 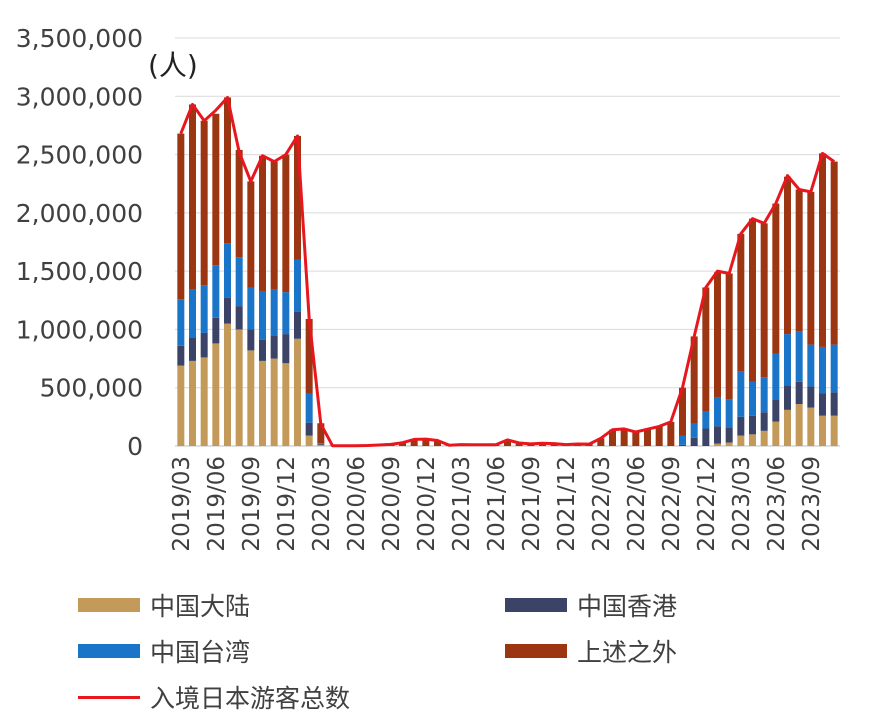 I want to click on y-tick-label: 0, so click(x=135, y=446).